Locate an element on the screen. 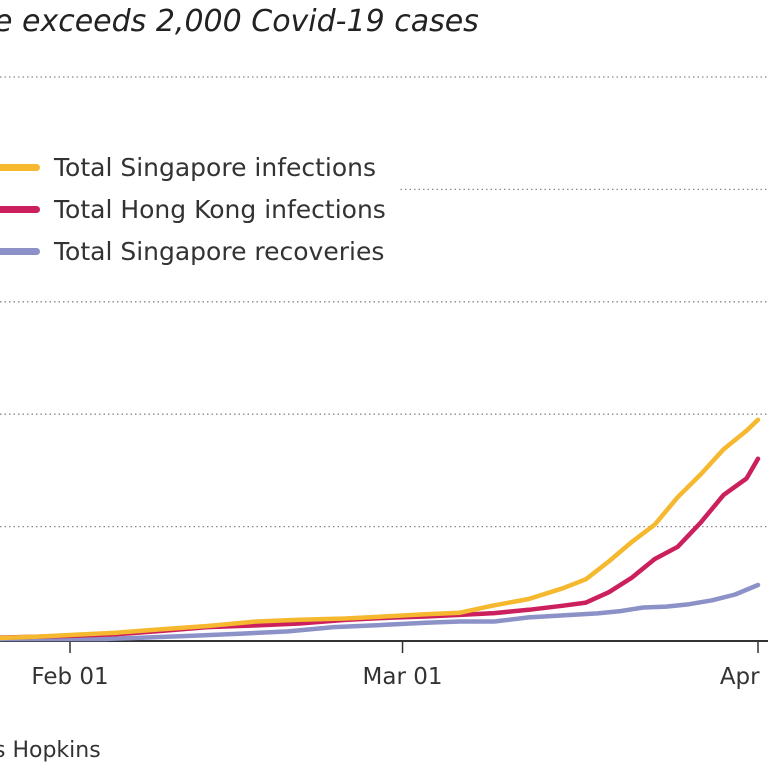 The height and width of the screenshot is (768, 768). legend-label: Total Singapore recoveries is located at coordinates (219, 251).